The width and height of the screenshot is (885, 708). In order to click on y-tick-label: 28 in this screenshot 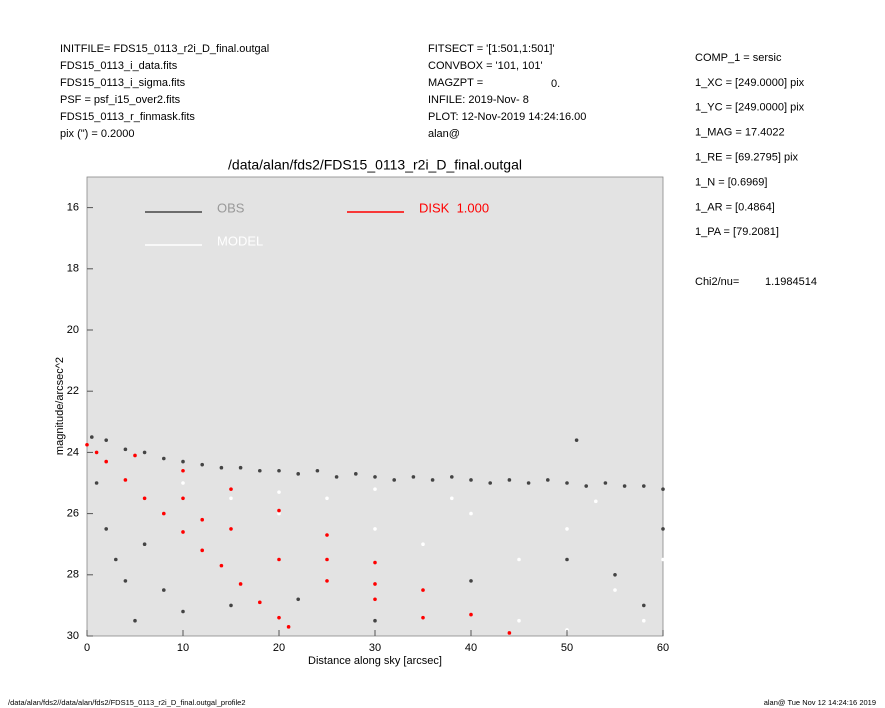, I will do `click(73, 575)`.